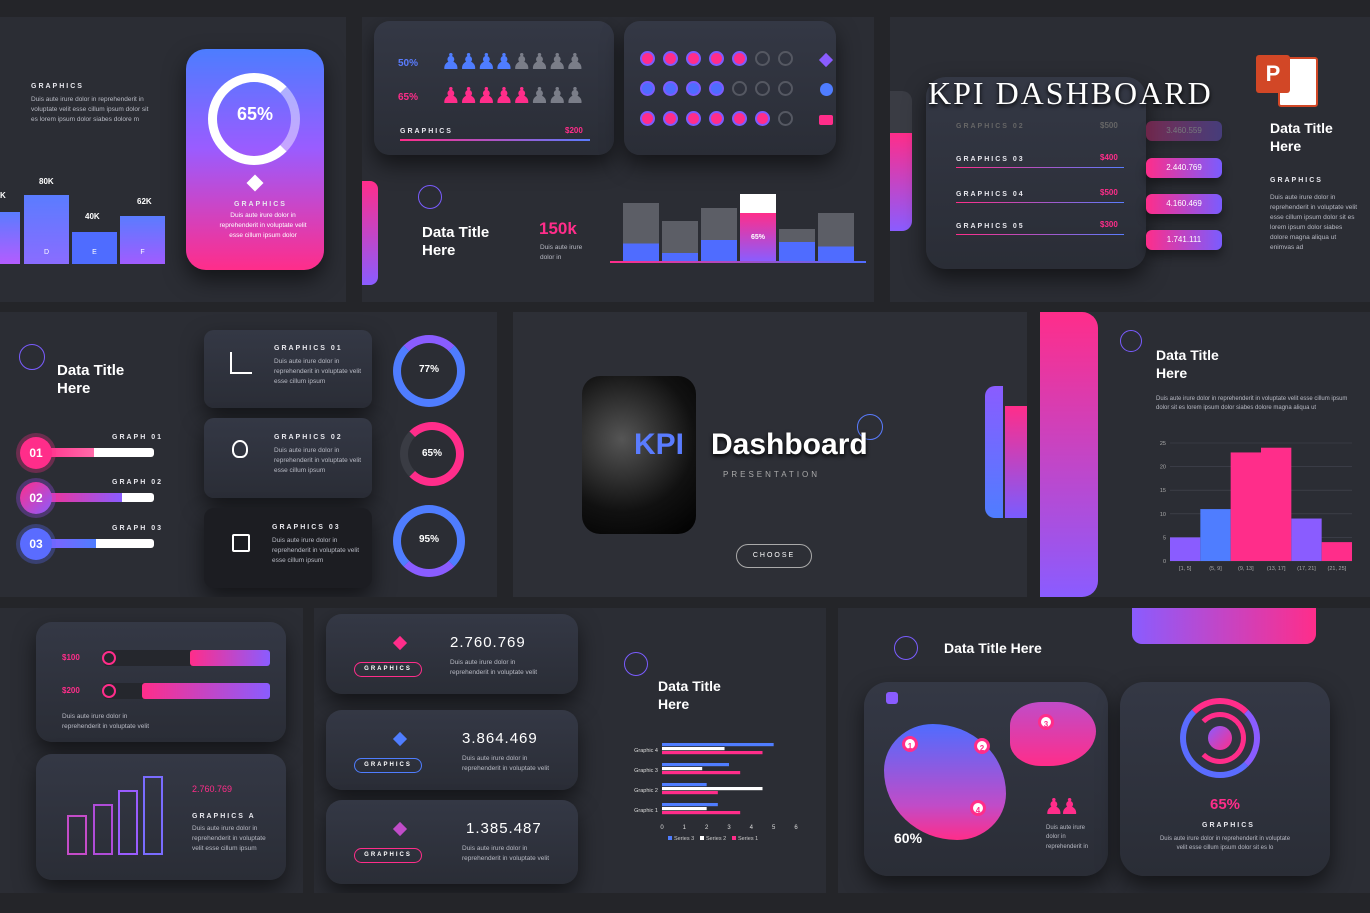 The width and height of the screenshot is (1370, 913). Describe the element at coordinates (707, 828) in the screenshot. I see `x-tick-label: 2` at that location.